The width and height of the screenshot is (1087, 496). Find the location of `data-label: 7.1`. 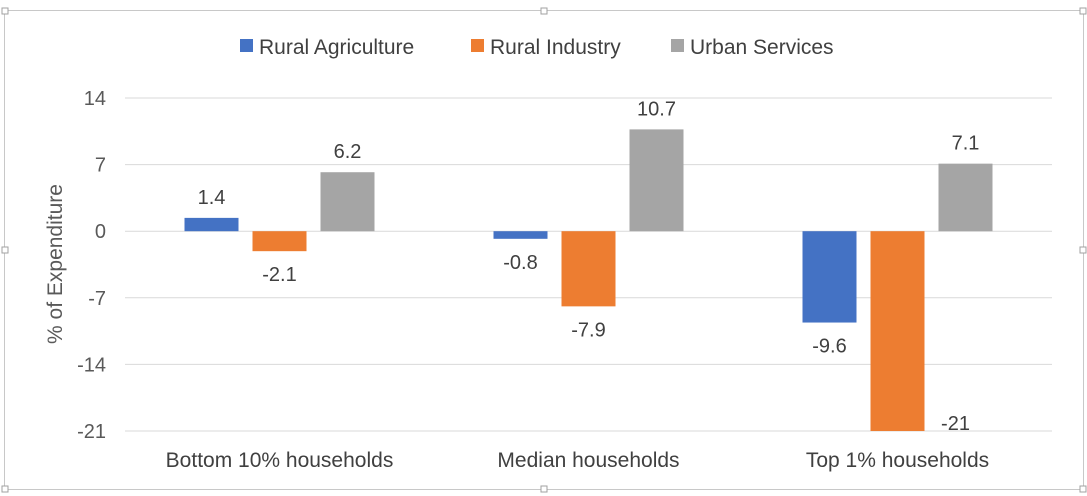

data-label: 7.1 is located at coordinates (966, 144).